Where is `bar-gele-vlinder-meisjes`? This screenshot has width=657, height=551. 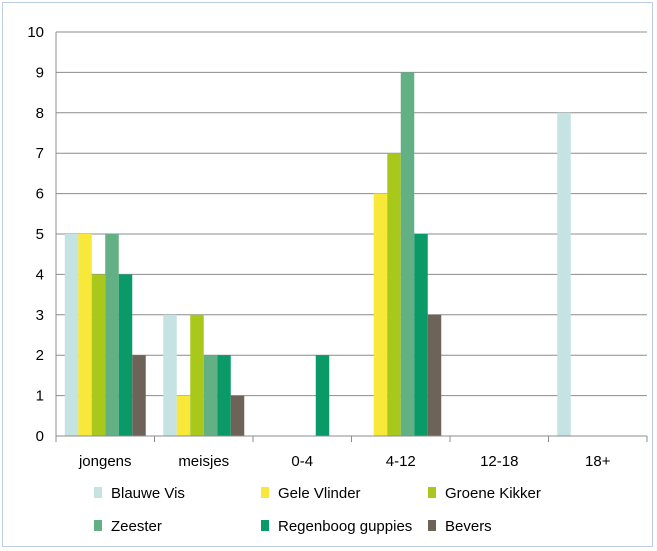 bar-gele-vlinder-meisjes is located at coordinates (183, 415).